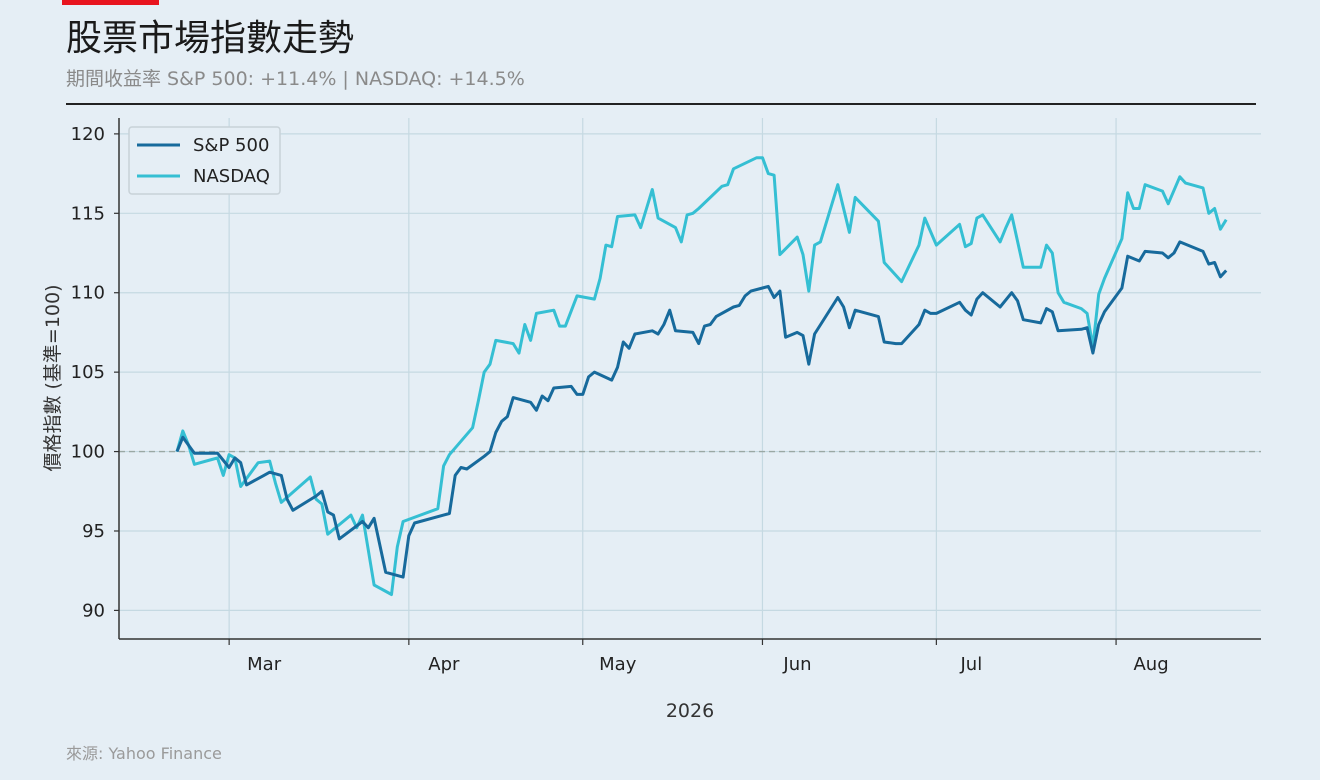  I want to click on y-tick-label: 115, so click(88, 213).